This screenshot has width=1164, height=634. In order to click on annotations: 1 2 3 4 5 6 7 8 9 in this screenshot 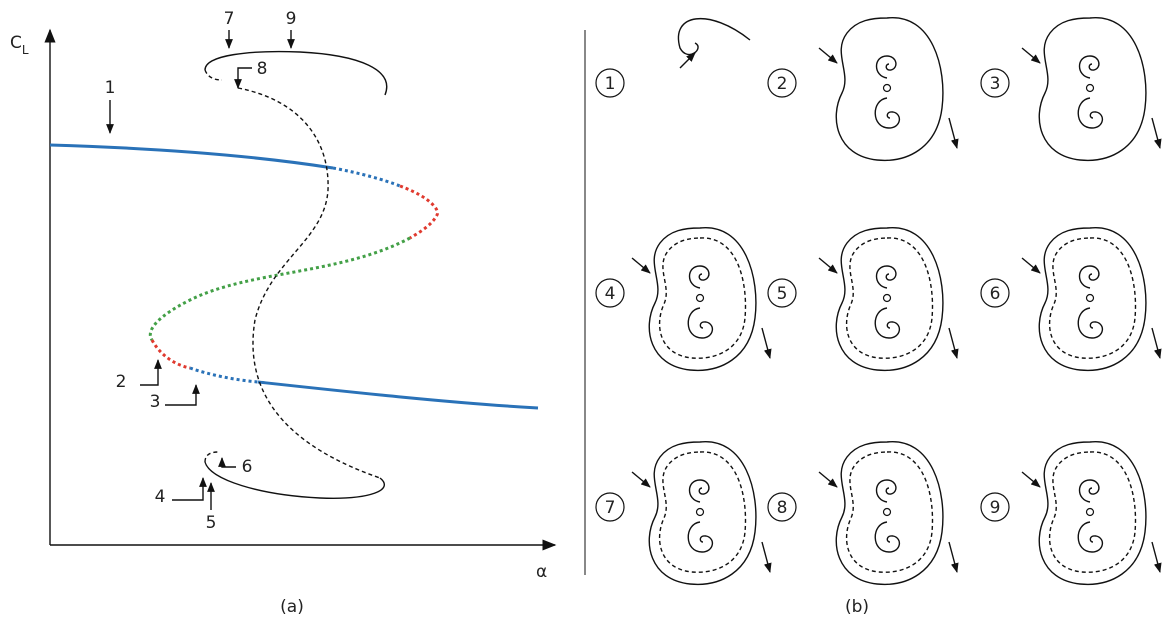, I will do `click(201, 271)`.